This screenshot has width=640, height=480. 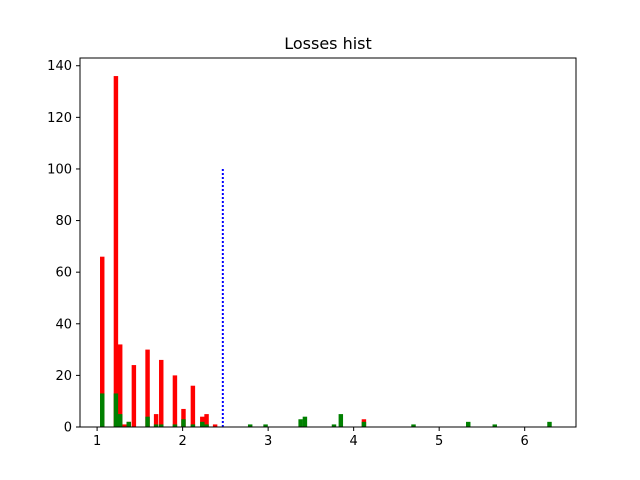 I want to click on chart-title: Losses hist, so click(x=328, y=43).